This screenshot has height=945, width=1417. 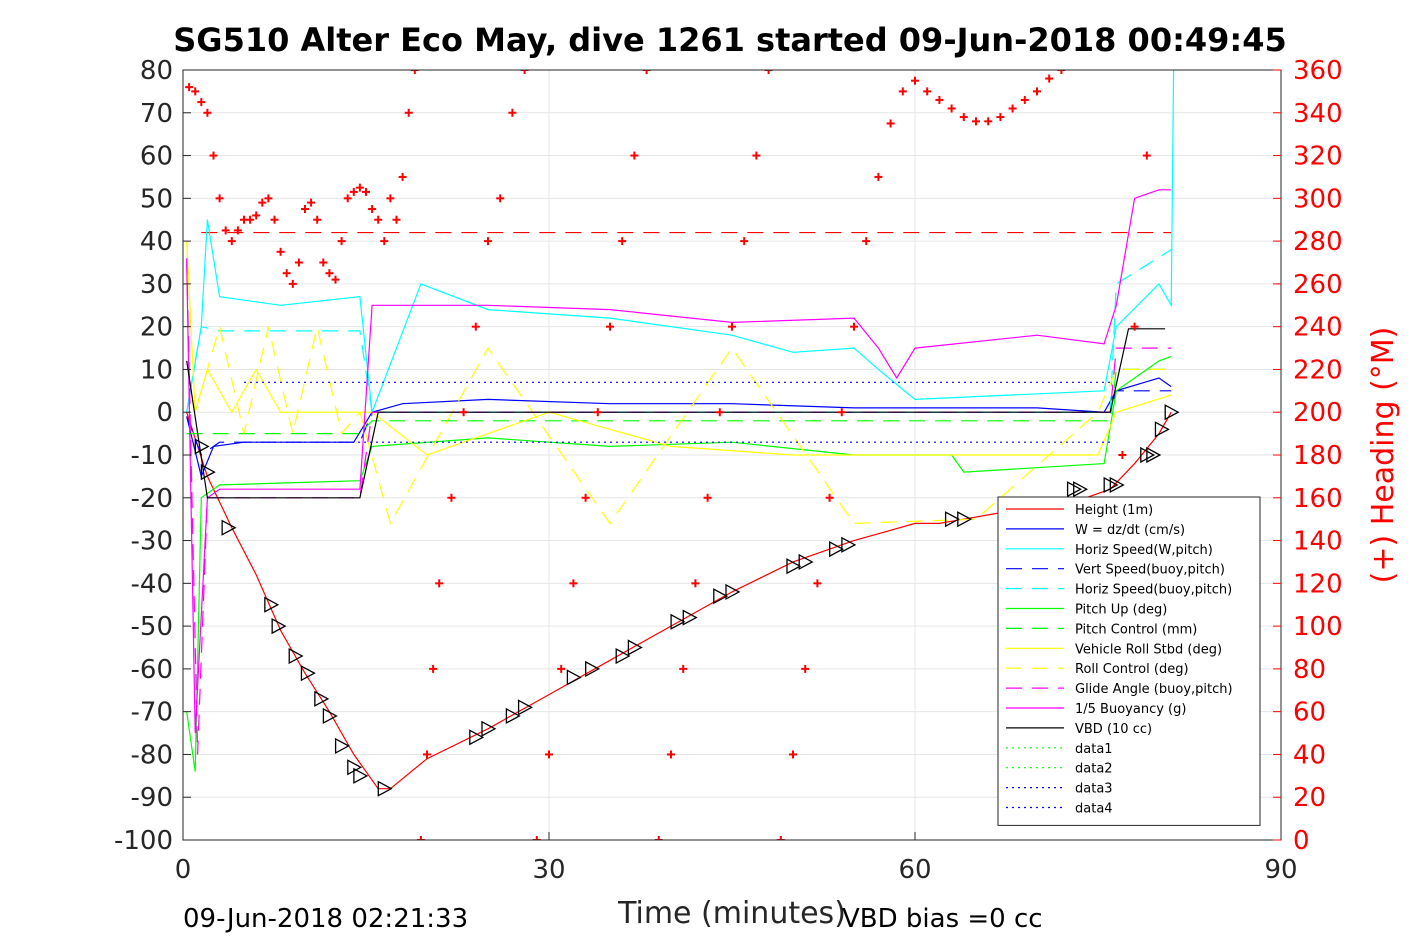 I want to click on footer-timestamp: 09-Jun-2018 02:21:33, so click(x=325, y=919).